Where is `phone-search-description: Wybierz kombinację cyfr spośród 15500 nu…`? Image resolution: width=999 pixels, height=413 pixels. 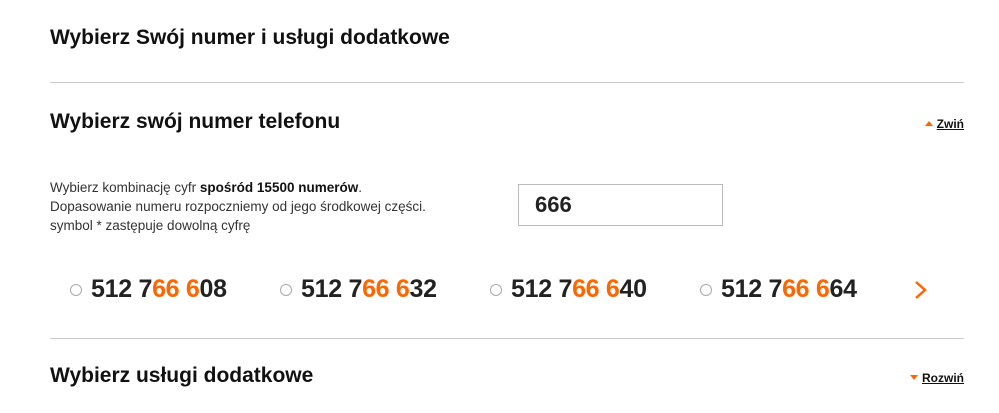
phone-search-description: Wybierz kombinację cyfr spośród 15500 nu… is located at coordinates (238, 206).